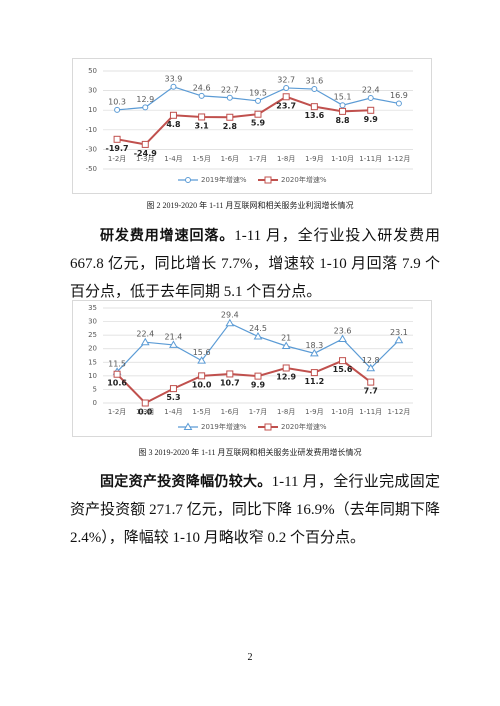 Image resolution: width=500 pixels, height=706 pixels. What do you see at coordinates (250, 452) in the screenshot?
I see `caption: 图 3 2019-2020 年 1-11 月互联网和相关服务业研发费用增长情况` at bounding box center [250, 452].